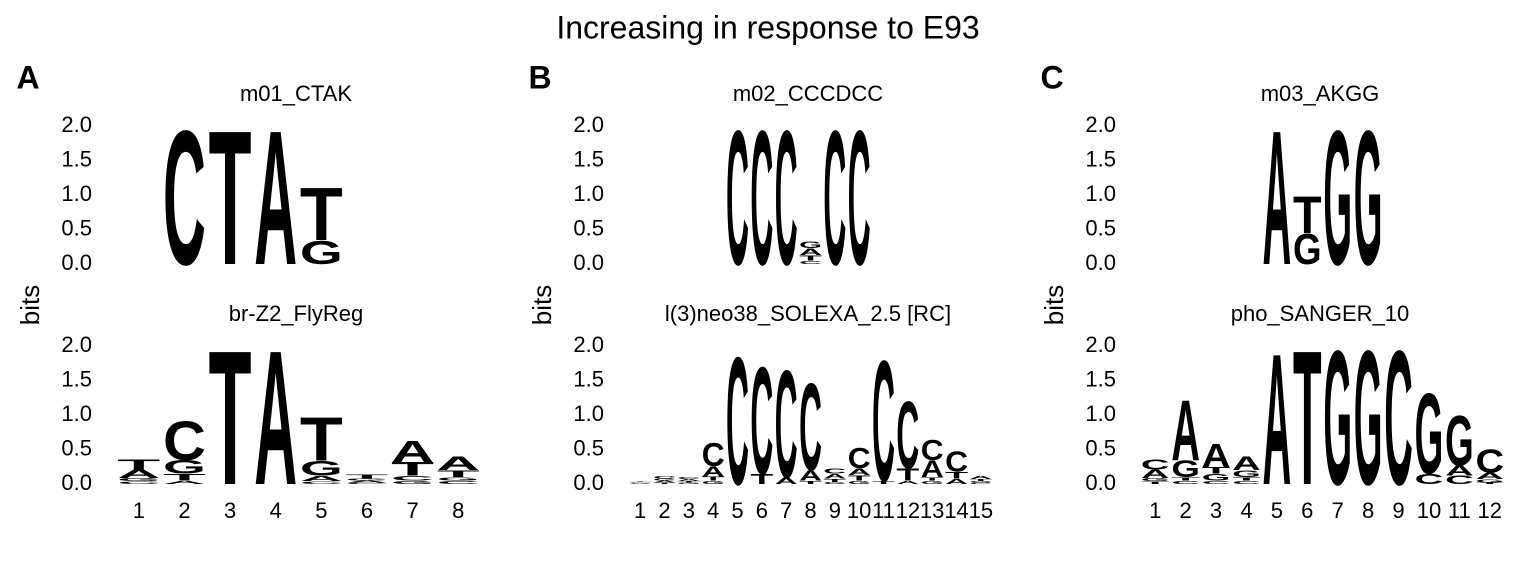 This screenshot has width=1536, height=576. What do you see at coordinates (296, 93) in the screenshot?
I see `chart-title: m01_CTAK` at bounding box center [296, 93].